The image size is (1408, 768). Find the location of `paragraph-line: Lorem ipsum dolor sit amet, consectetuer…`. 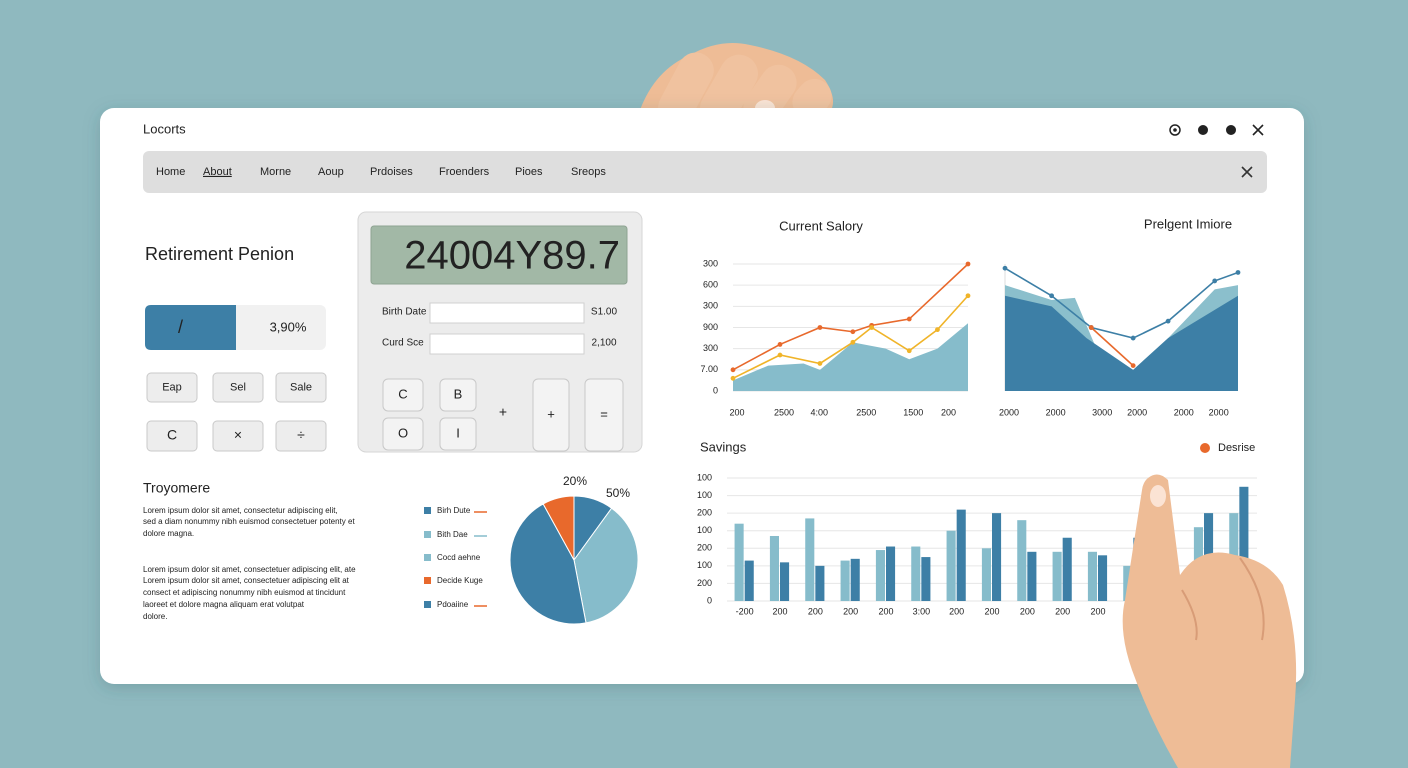

paragraph-line: Lorem ipsum dolor sit amet, consectetuer… is located at coordinates (246, 580).